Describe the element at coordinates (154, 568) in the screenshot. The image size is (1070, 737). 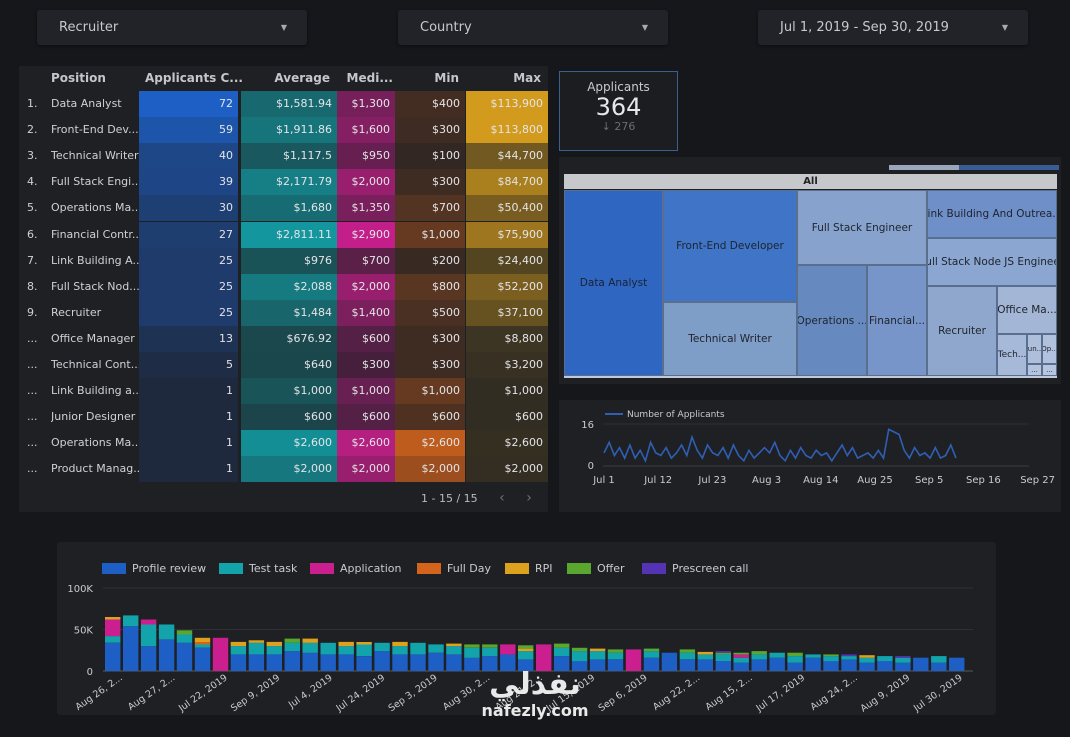
I see `legend-item: Profile review` at that location.